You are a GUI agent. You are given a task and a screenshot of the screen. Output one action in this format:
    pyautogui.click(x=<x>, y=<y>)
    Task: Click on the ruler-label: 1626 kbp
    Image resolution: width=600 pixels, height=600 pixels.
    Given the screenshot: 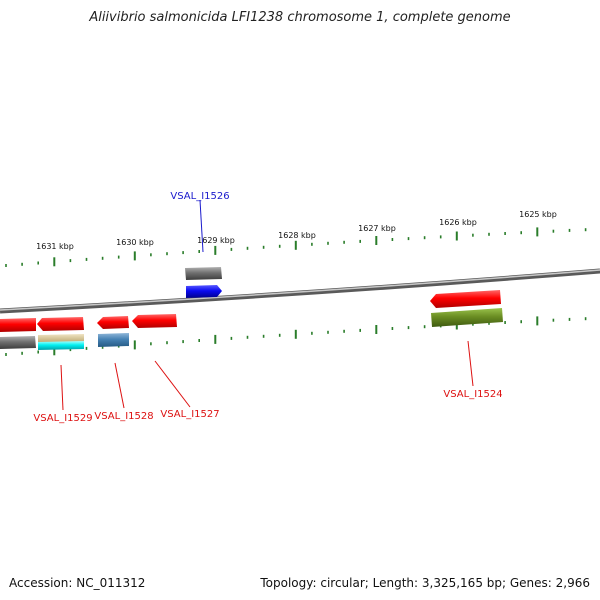 What is the action you would take?
    pyautogui.click(x=458, y=222)
    